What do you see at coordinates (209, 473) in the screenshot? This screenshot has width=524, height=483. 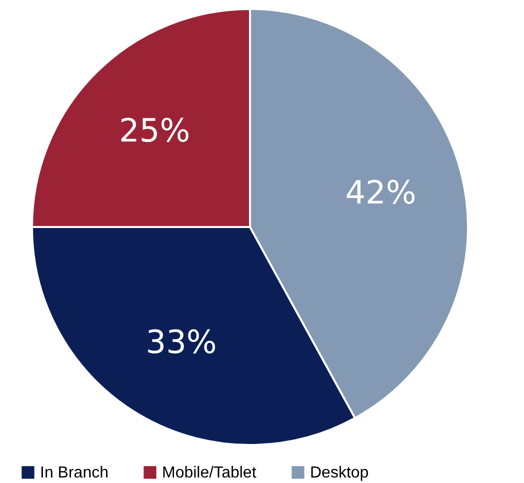 I see `legend-label: Mobile/Tablet` at bounding box center [209, 473].